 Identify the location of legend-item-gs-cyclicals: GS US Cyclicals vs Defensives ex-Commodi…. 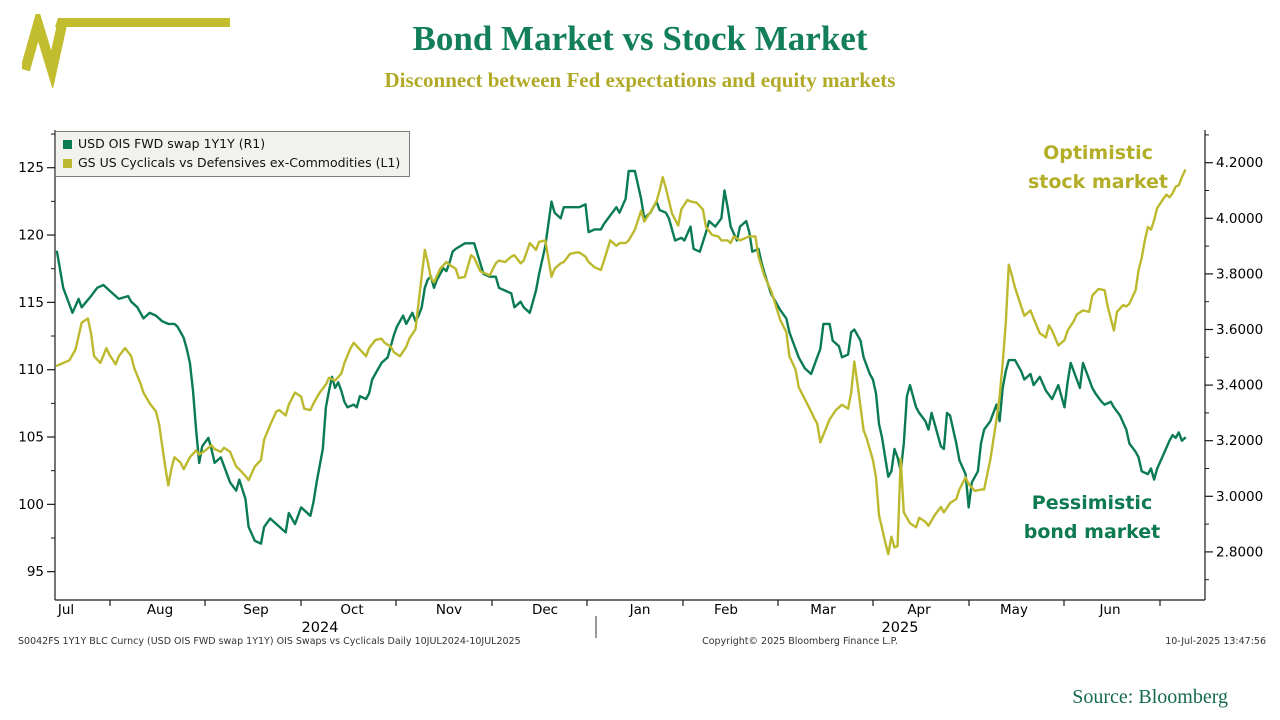
(231, 163).